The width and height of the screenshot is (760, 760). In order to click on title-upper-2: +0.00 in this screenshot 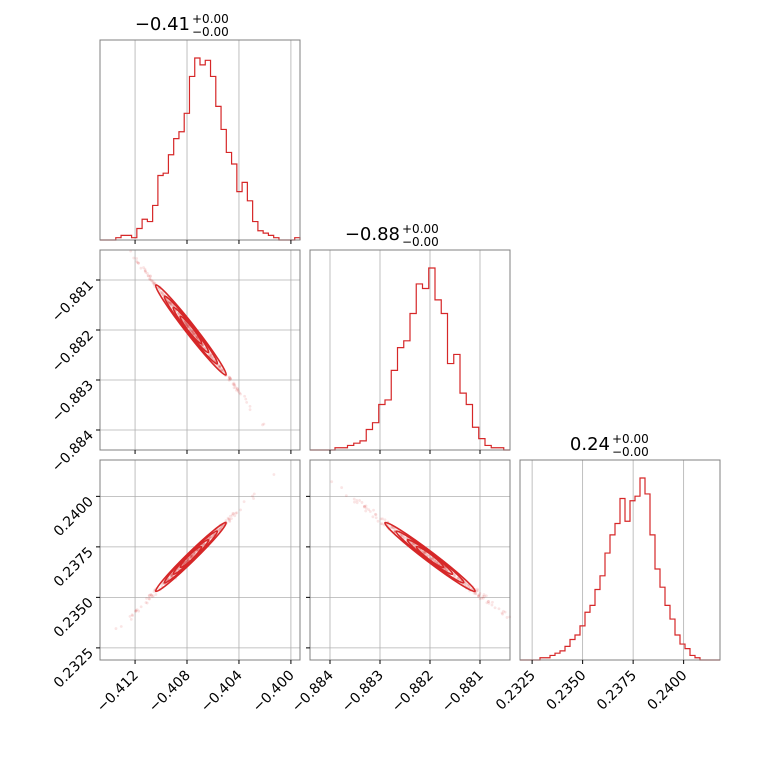, I will do `click(630, 439)`.